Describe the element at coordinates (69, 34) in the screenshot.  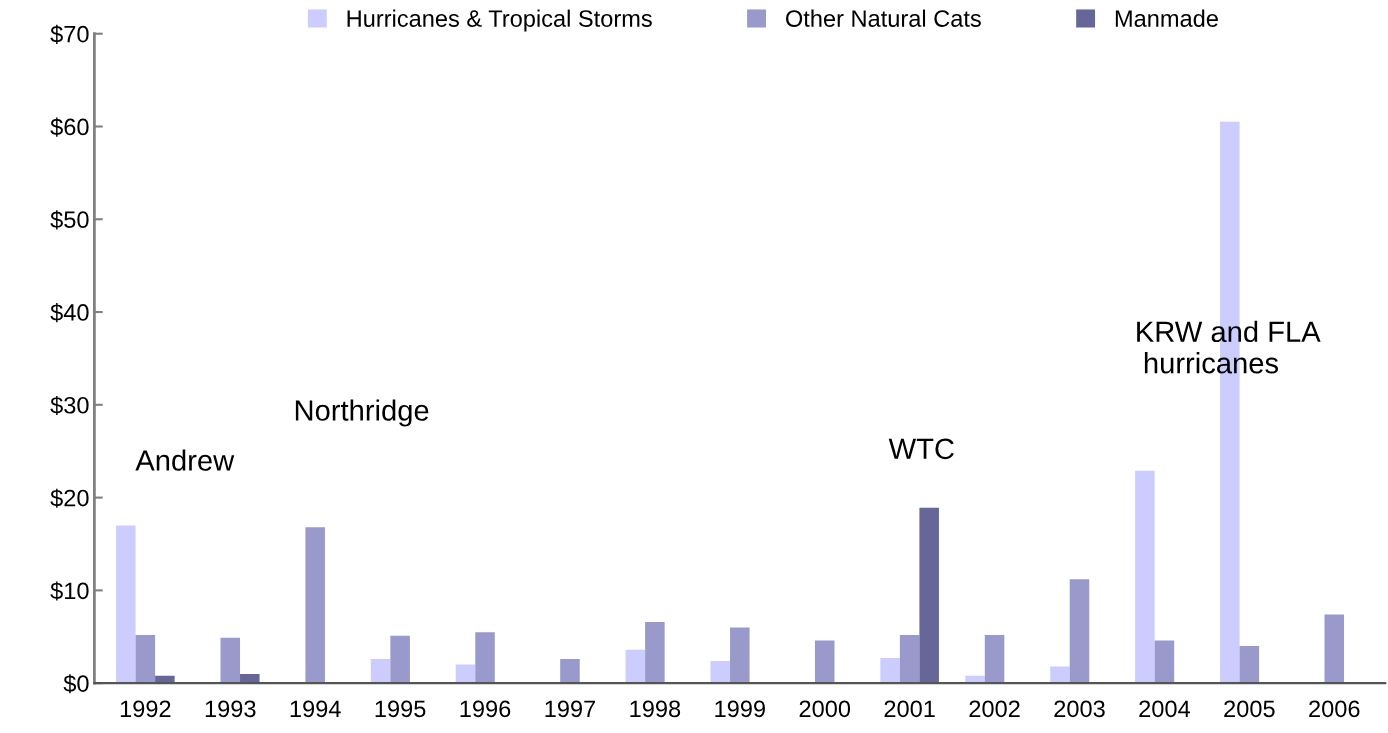
I see `y-tick-label: $70` at that location.